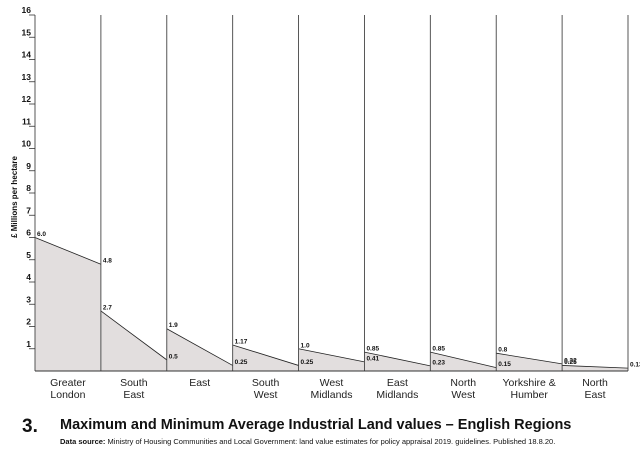 This screenshot has height=464, width=640. I want to click on y-tick-label-14: 14, so click(27, 55).